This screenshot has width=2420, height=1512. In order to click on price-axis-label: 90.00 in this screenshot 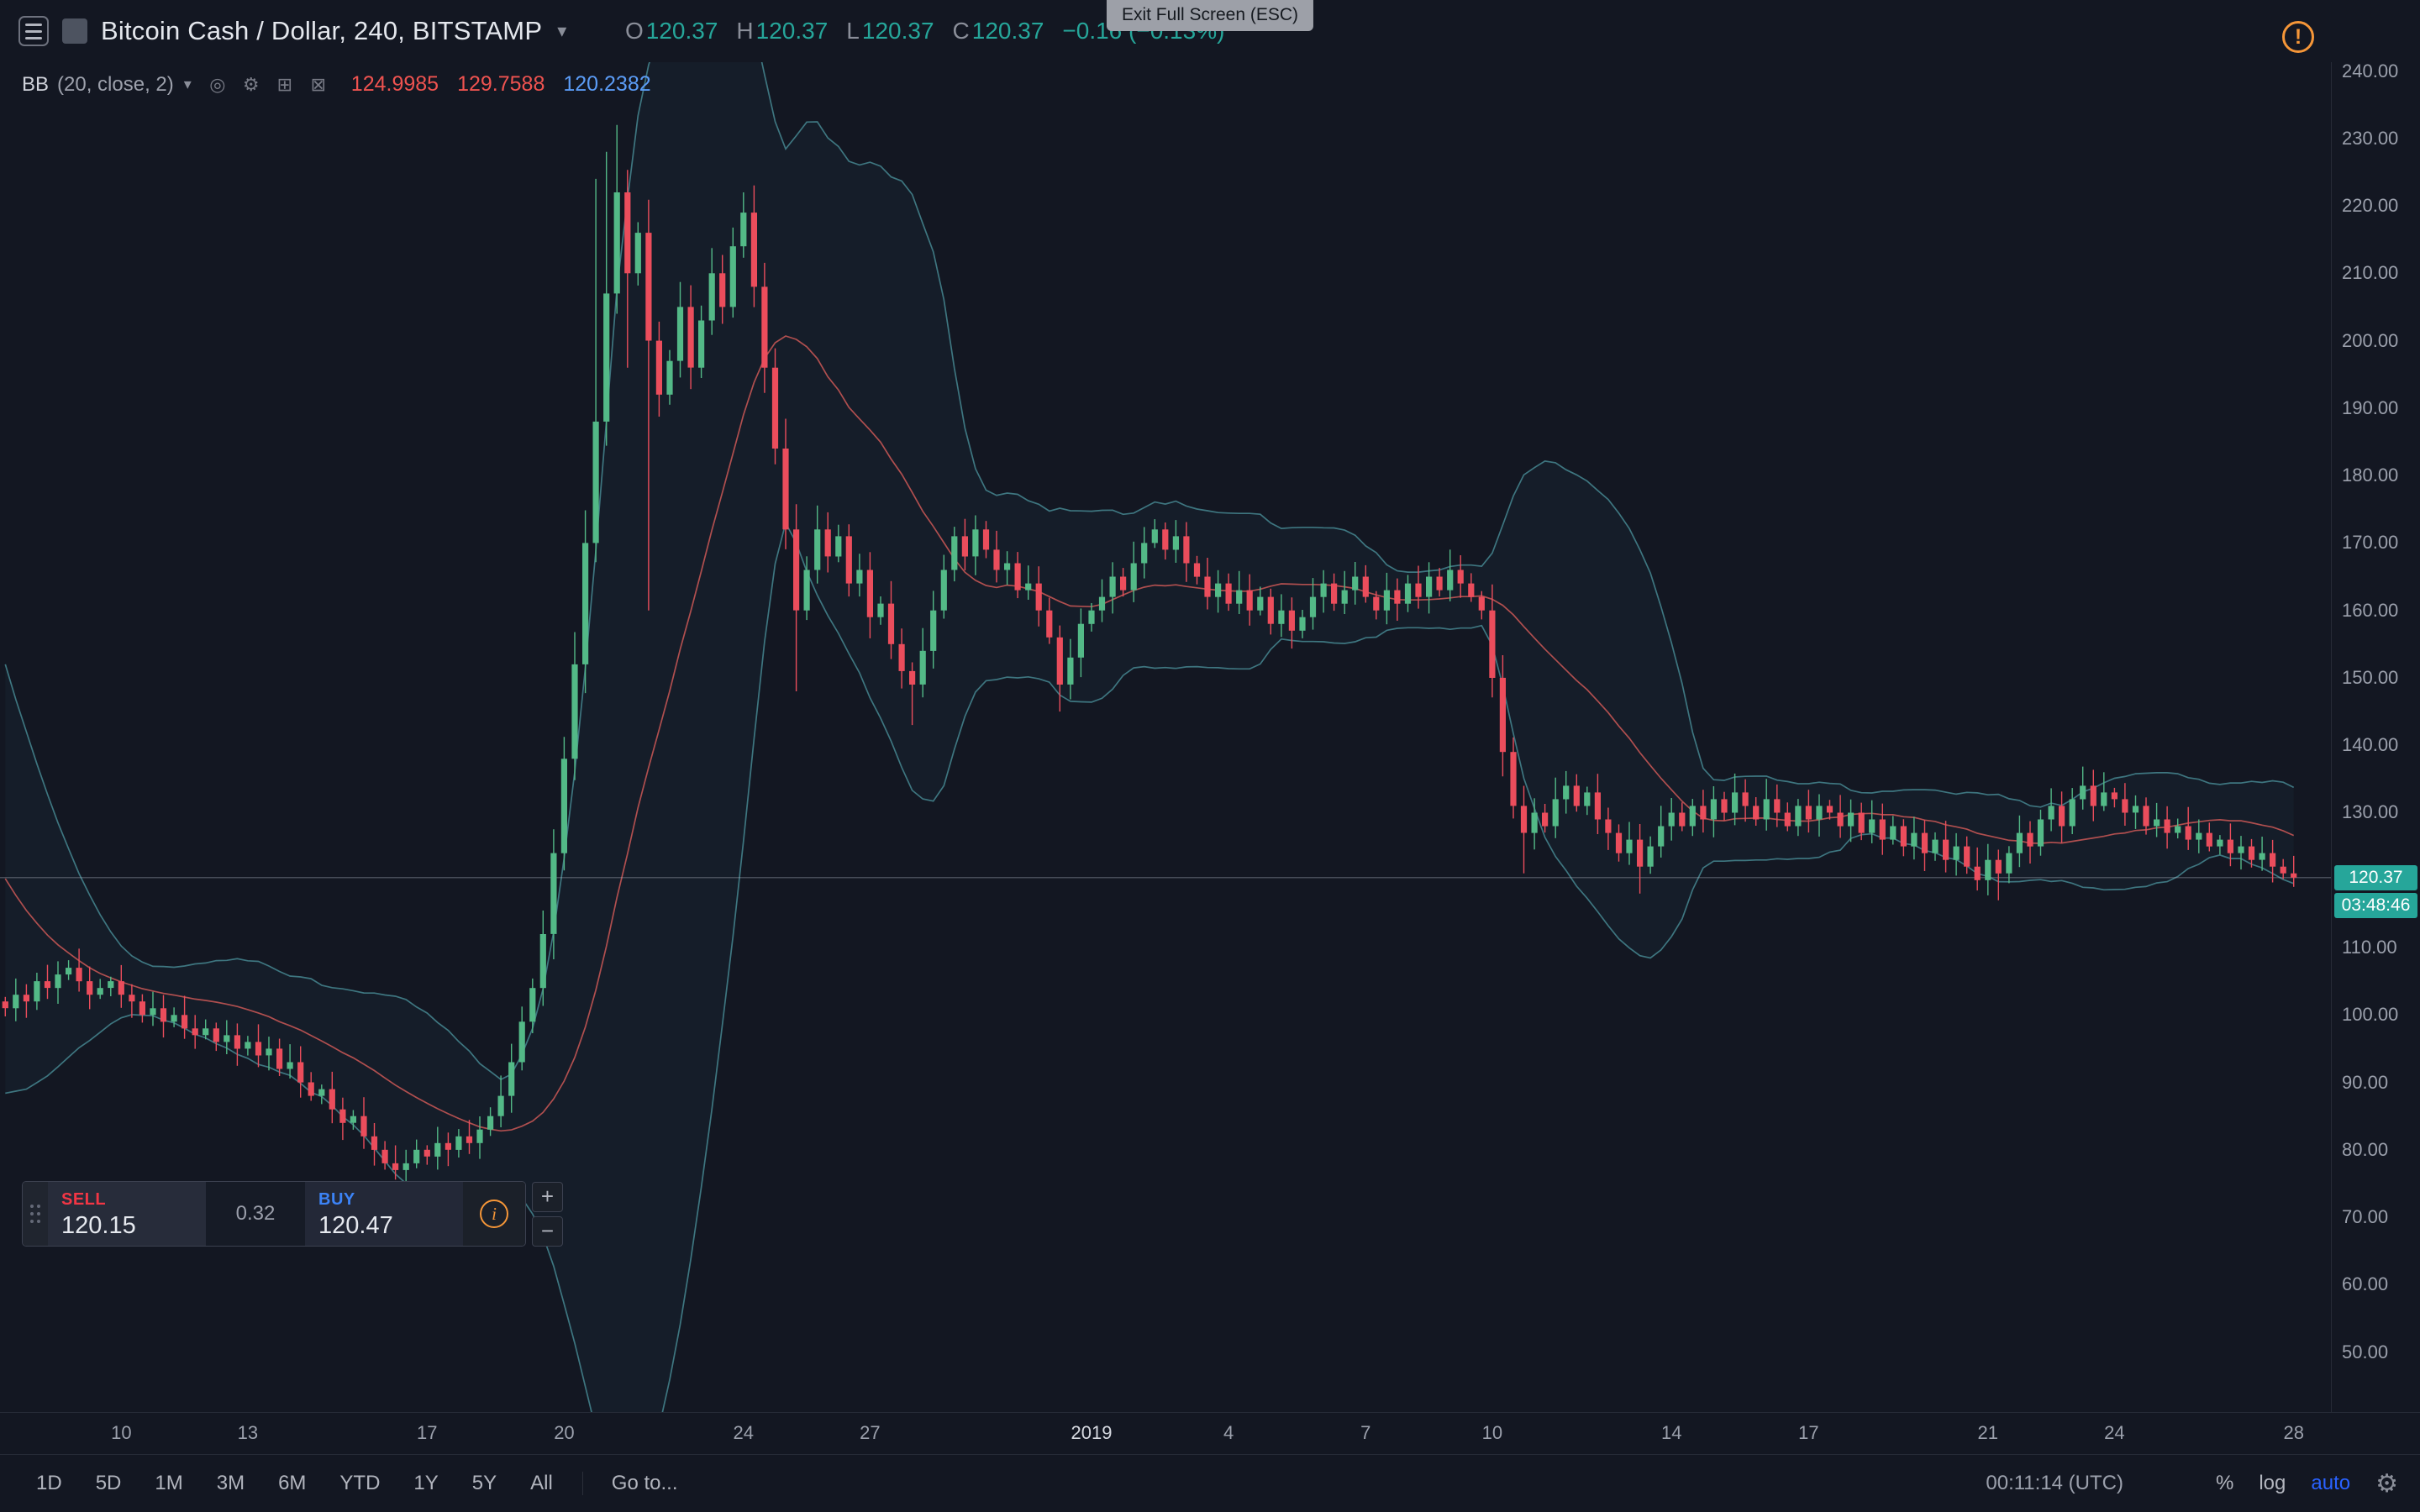, I will do `click(2365, 1082)`.